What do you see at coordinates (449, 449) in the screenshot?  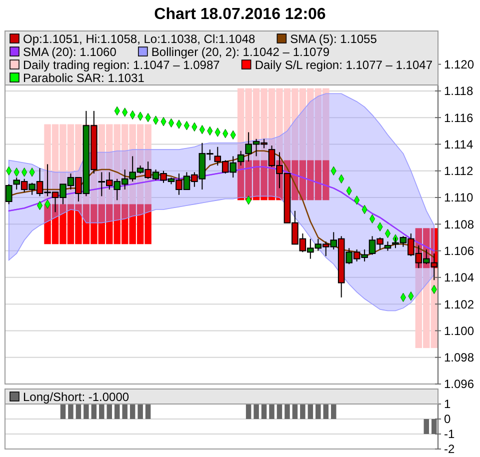 I see `y-tick-label: -2` at bounding box center [449, 449].